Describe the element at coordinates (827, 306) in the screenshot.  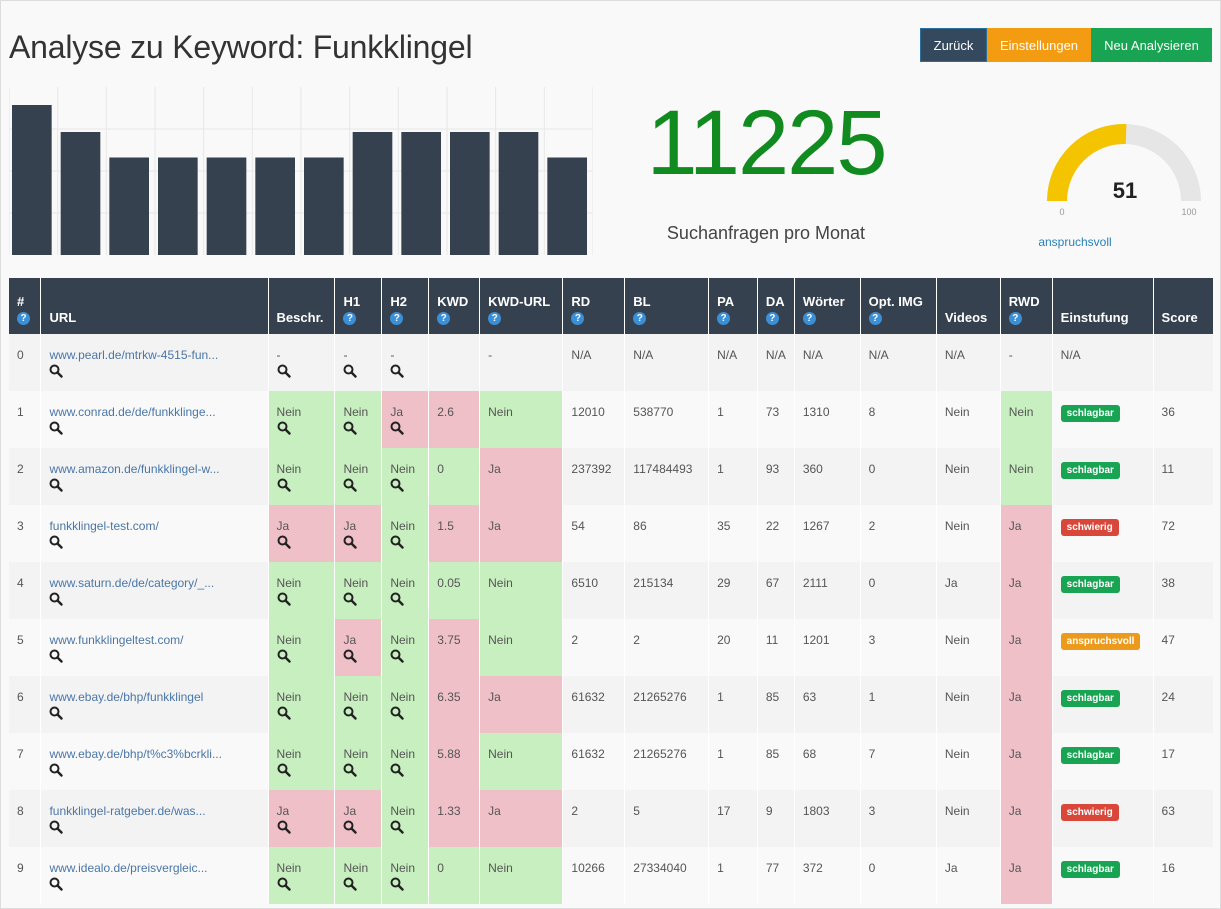
I see `col-header-words: Wörter?` at that location.